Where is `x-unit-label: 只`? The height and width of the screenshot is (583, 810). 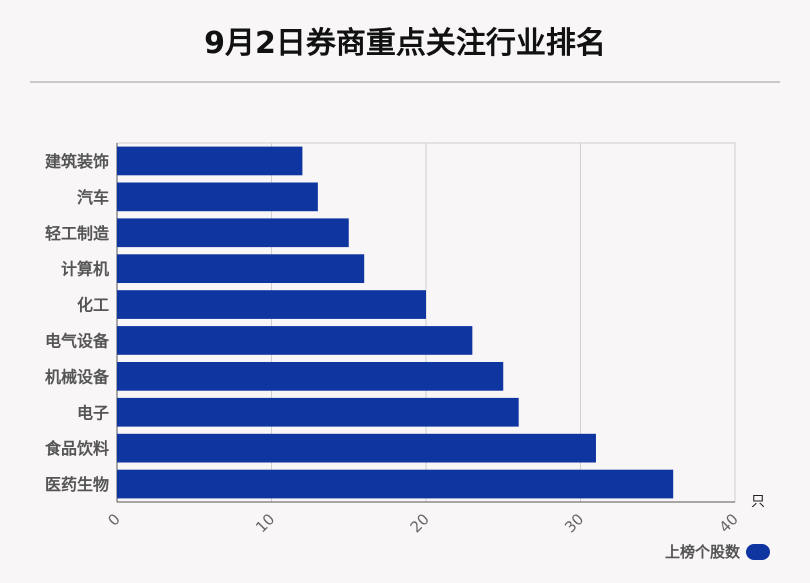
x-unit-label: 只 is located at coordinates (758, 502).